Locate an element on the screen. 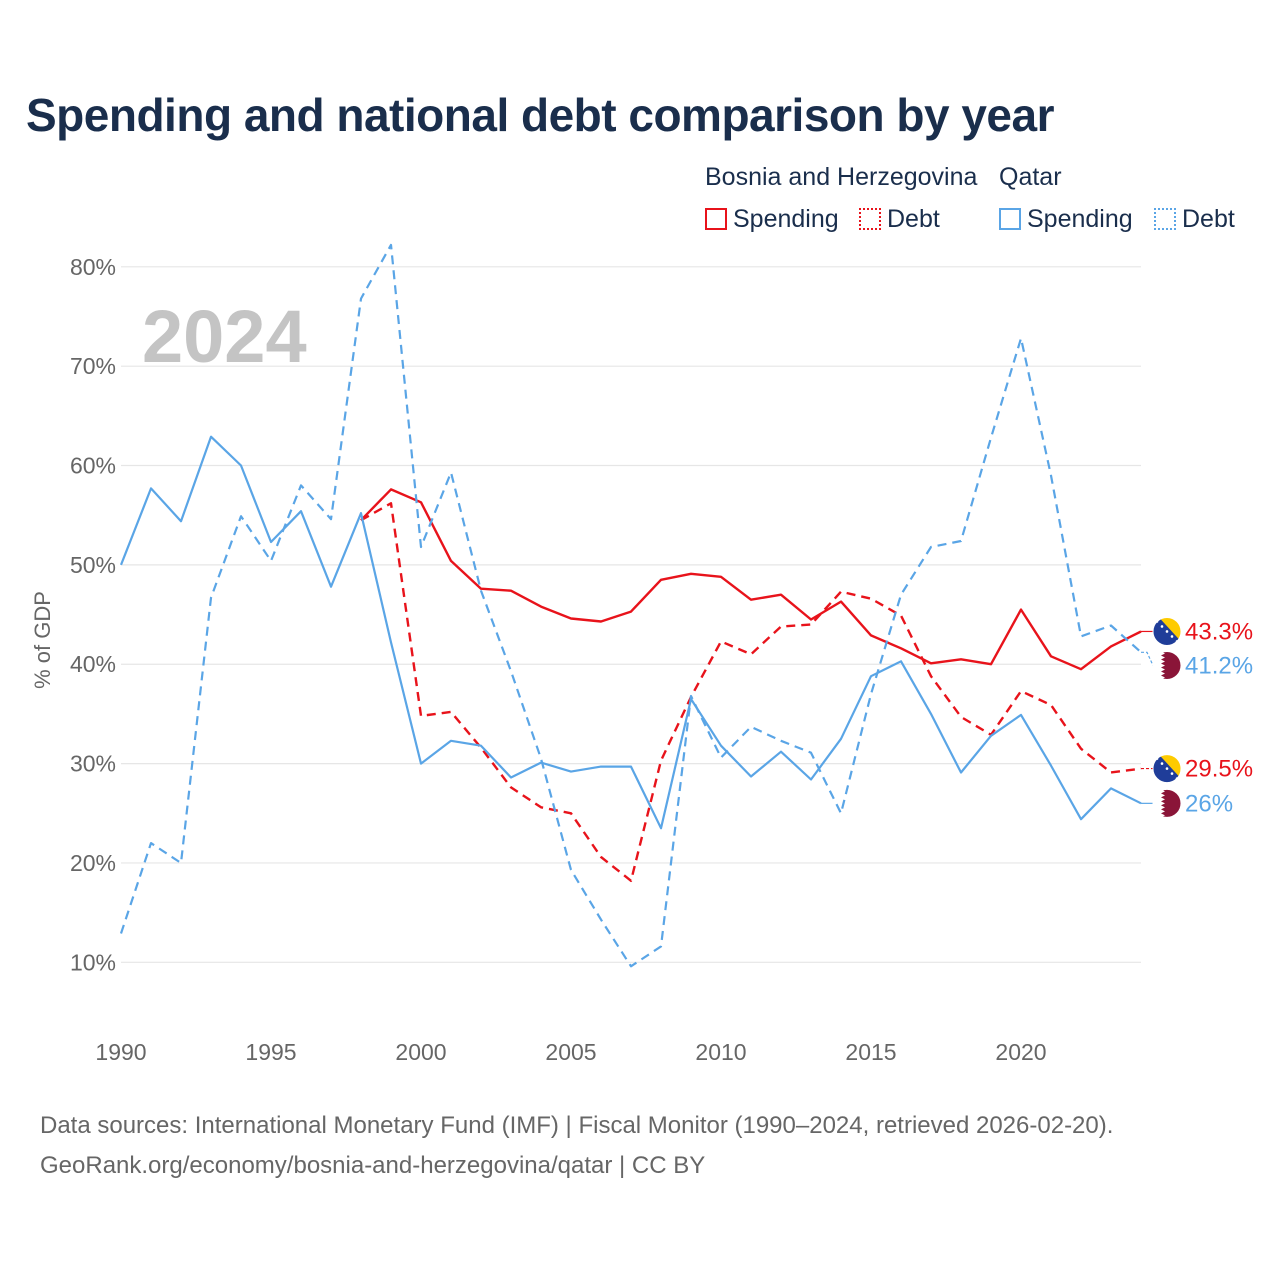  end-value-label: 43.3% is located at coordinates (1219, 631).